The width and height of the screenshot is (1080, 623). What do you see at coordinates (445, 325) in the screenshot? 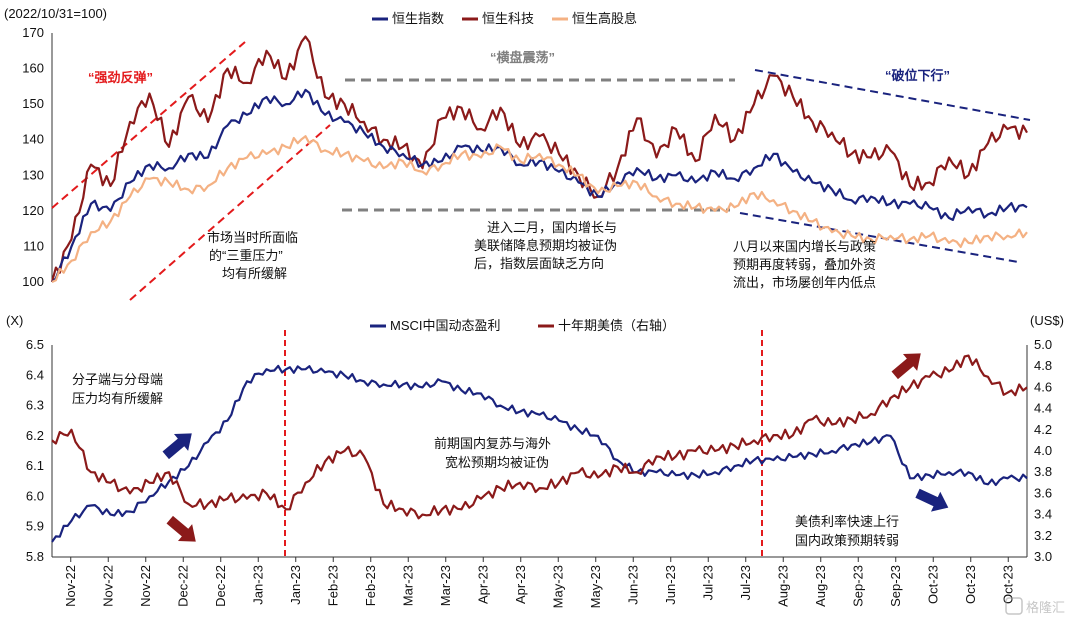
I see `legend-label-pe: MSCI中国动态盈利` at bounding box center [445, 325].